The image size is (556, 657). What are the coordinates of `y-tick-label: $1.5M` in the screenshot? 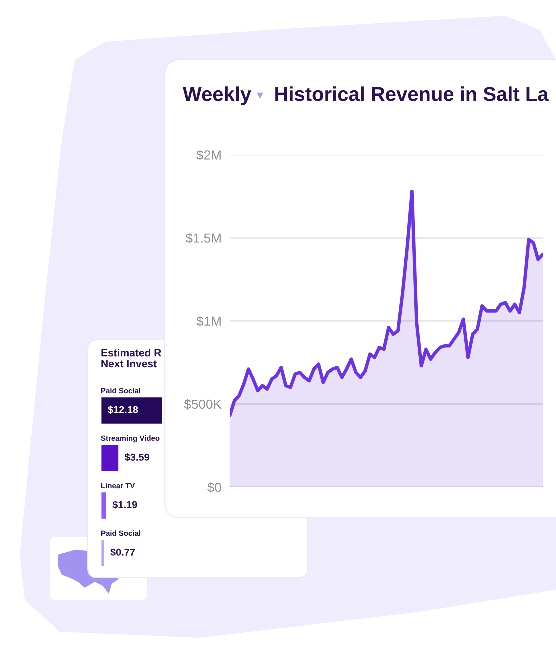 It's located at (203, 238).